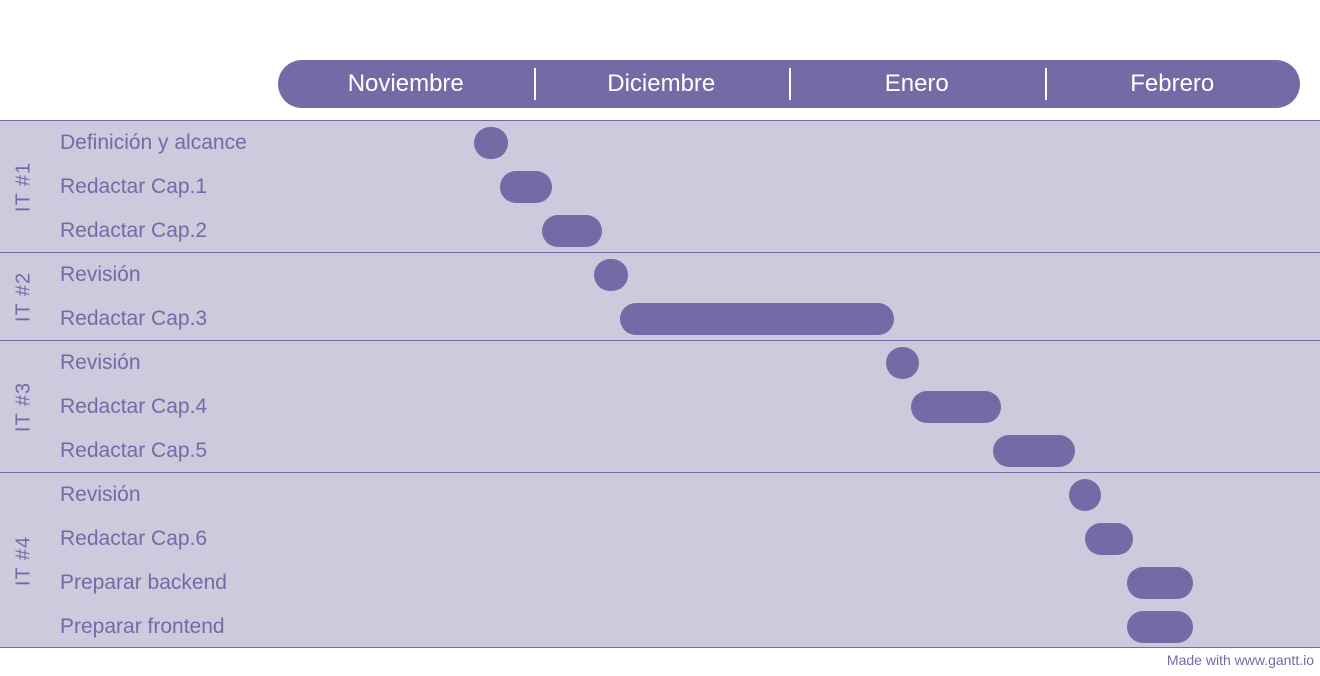  I want to click on task-label: Redactar Cap.4, so click(134, 406).